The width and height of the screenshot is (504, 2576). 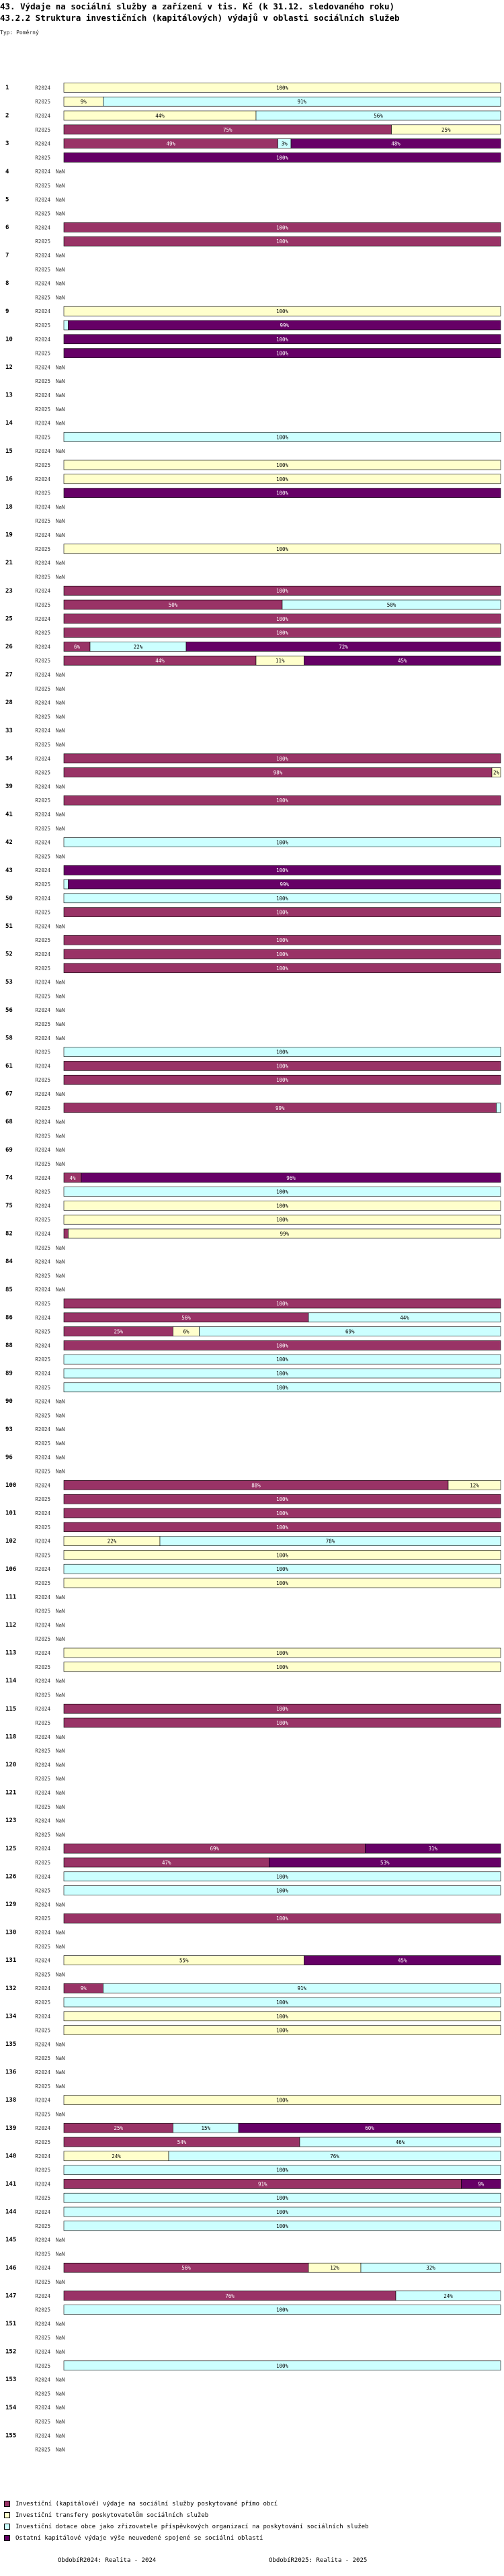 I want to click on row-id-label: 118, so click(x=10, y=1736).